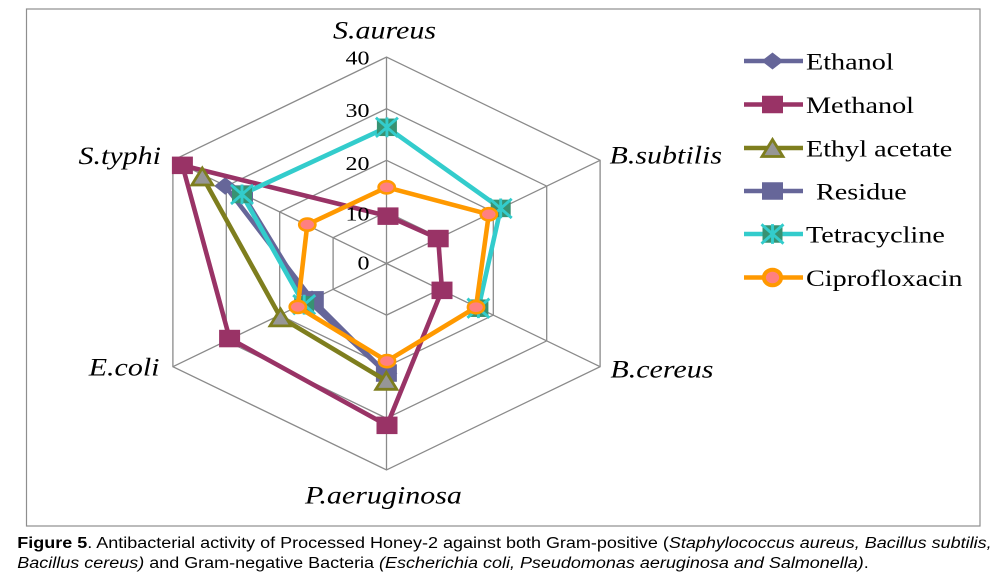  Describe the element at coordinates (120, 155) in the screenshot. I see `svg-text: S.typhi` at that location.